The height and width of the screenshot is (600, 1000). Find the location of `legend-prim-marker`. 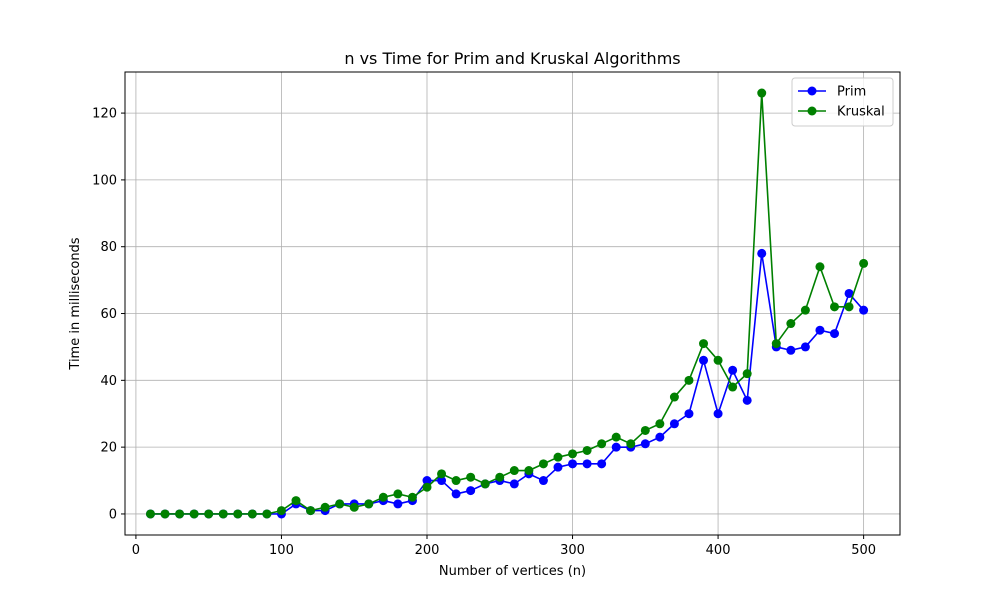

legend-prim-marker is located at coordinates (812, 91).